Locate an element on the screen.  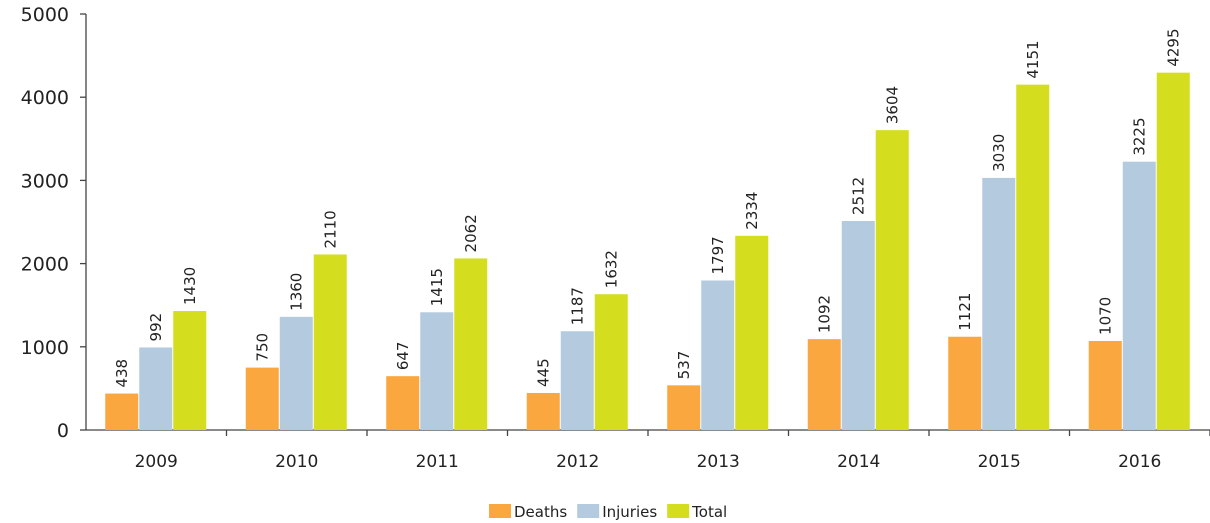
bar-total-2013 is located at coordinates (752, 332).